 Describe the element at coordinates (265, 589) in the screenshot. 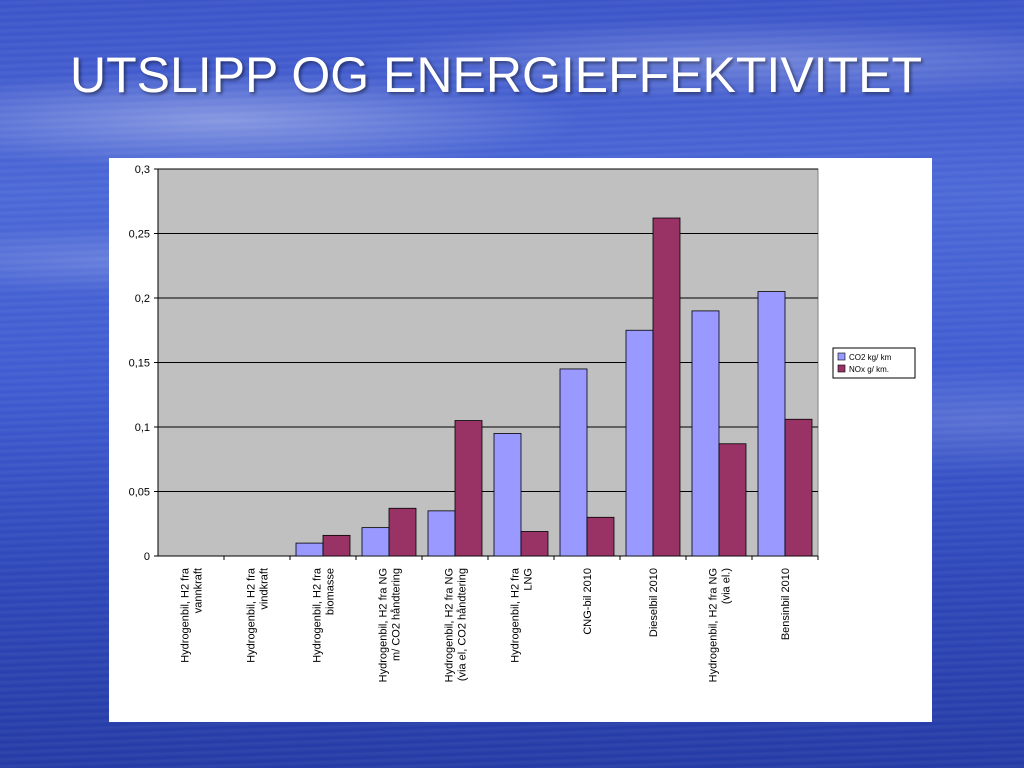

I see `x-category-label: vindkraft` at that location.